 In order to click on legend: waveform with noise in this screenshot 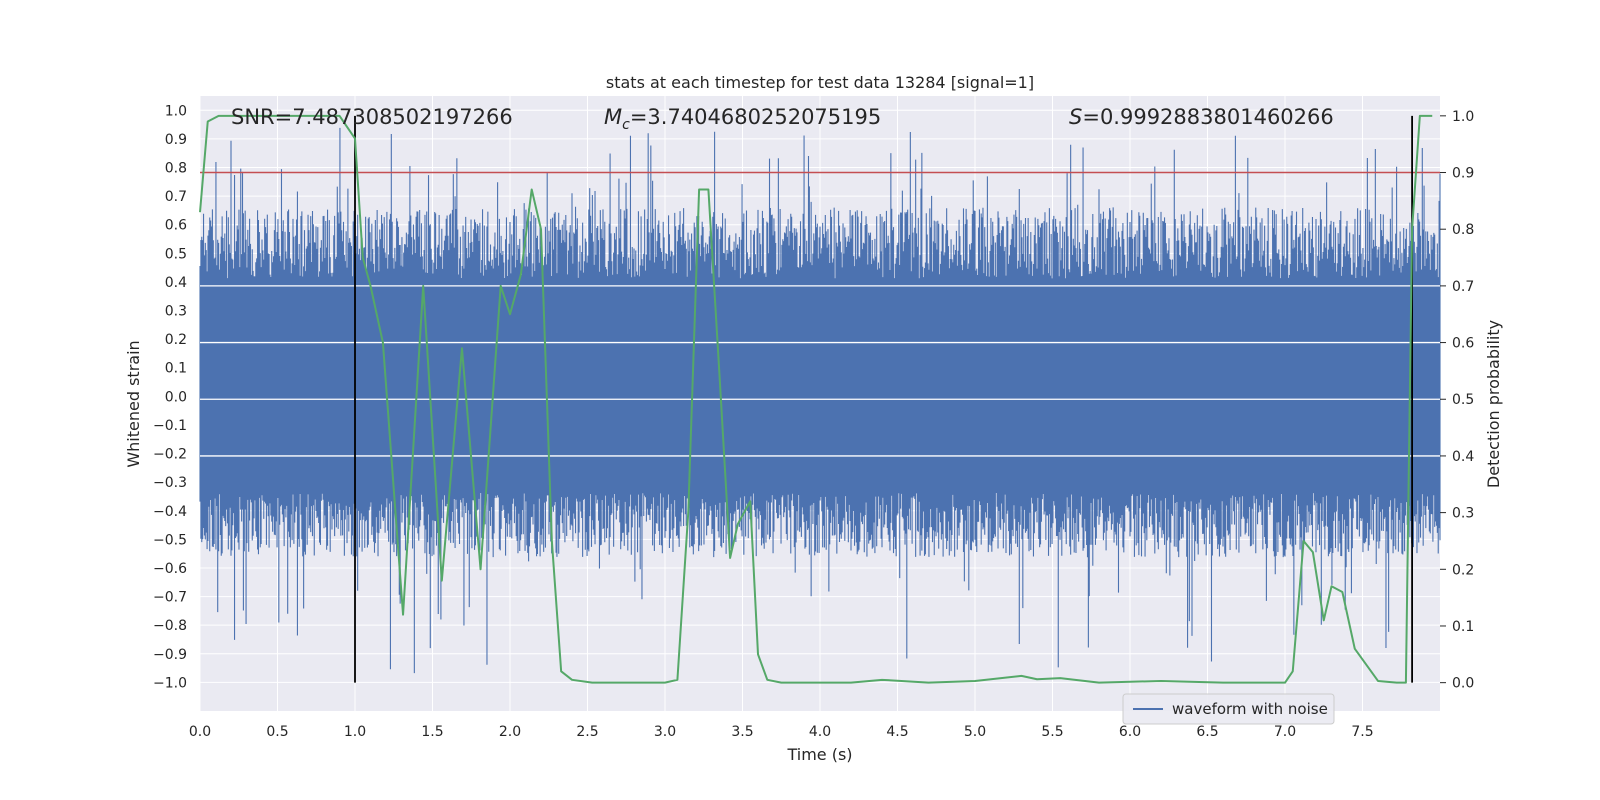, I will do `click(1228, 709)`.